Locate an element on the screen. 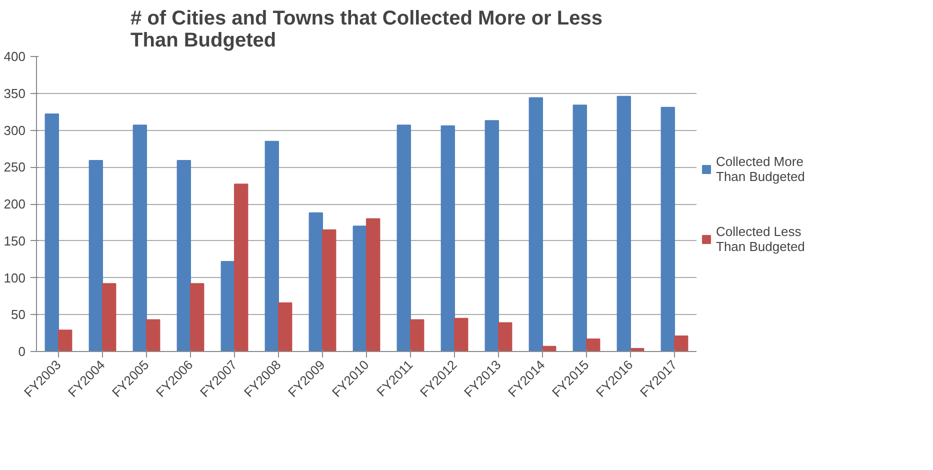 The image size is (933, 470). y-tick-label: 350 is located at coordinates (15, 93).